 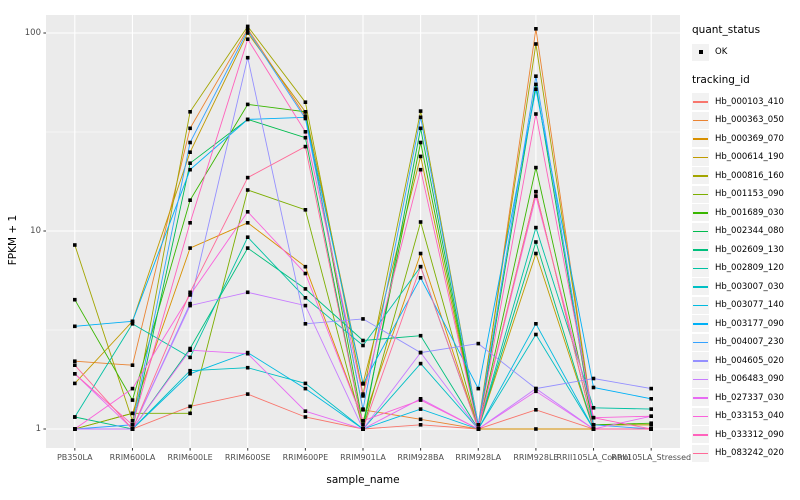 I want to click on y-tick-label: 1, so click(x=38, y=429).